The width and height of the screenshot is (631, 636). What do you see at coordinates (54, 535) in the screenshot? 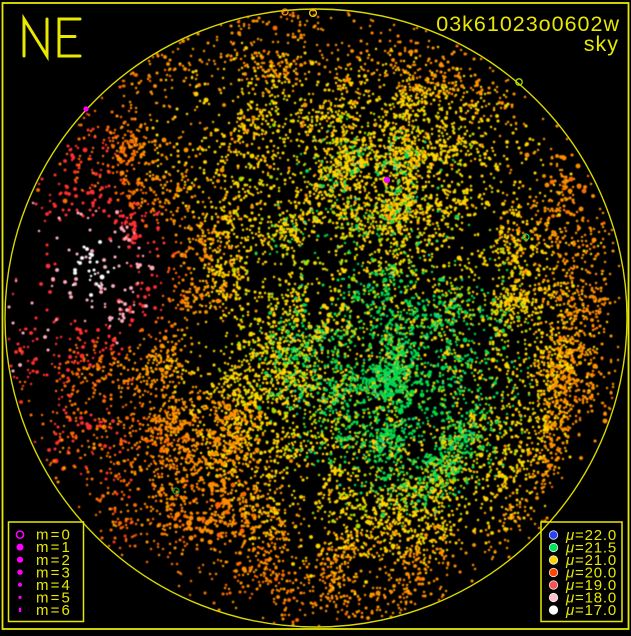
I see `svg-text: m=0` at bounding box center [54, 535].